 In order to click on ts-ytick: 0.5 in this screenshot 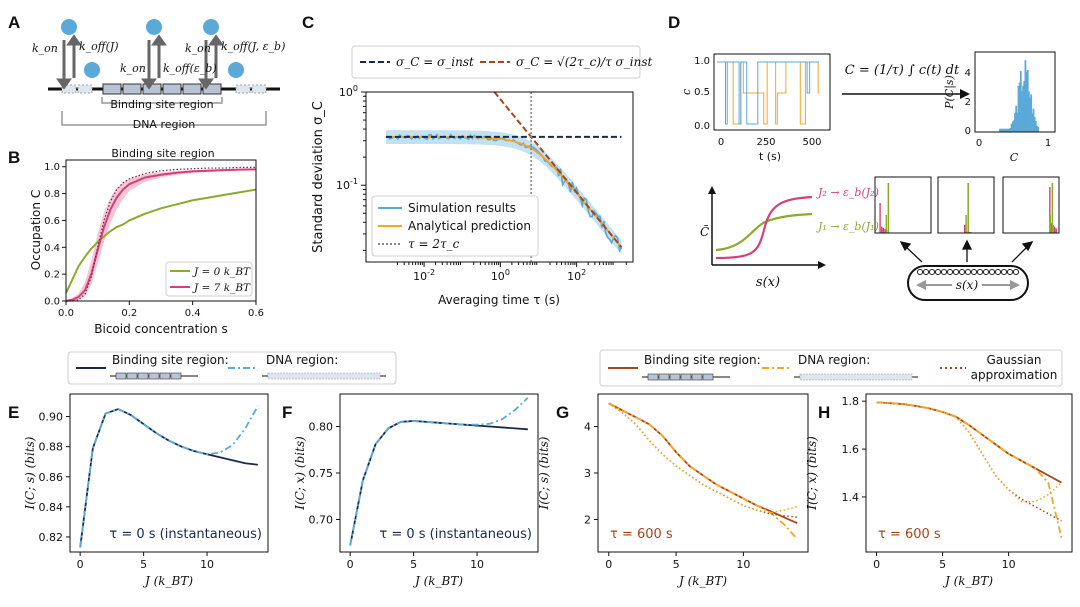, I will do `click(702, 92)`.